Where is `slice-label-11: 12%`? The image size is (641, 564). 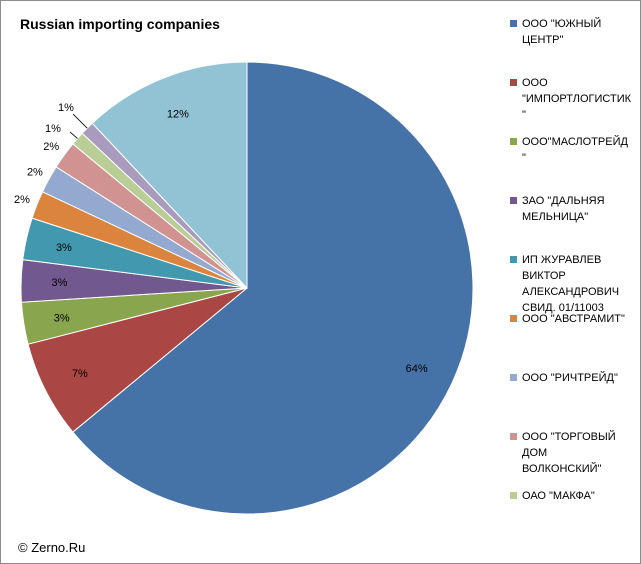 slice-label-11: 12% is located at coordinates (178, 115).